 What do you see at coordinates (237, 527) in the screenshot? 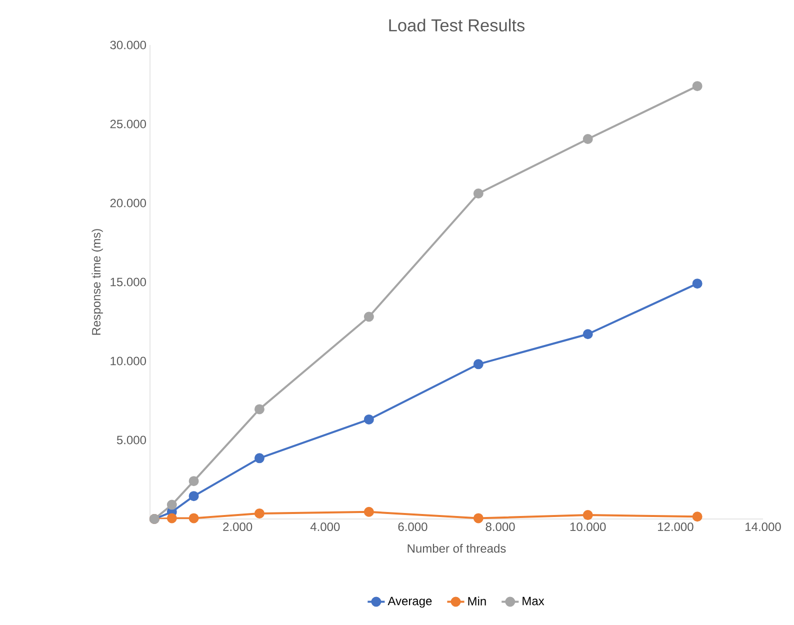
I see `x-tick-label: 2.000` at bounding box center [237, 527].